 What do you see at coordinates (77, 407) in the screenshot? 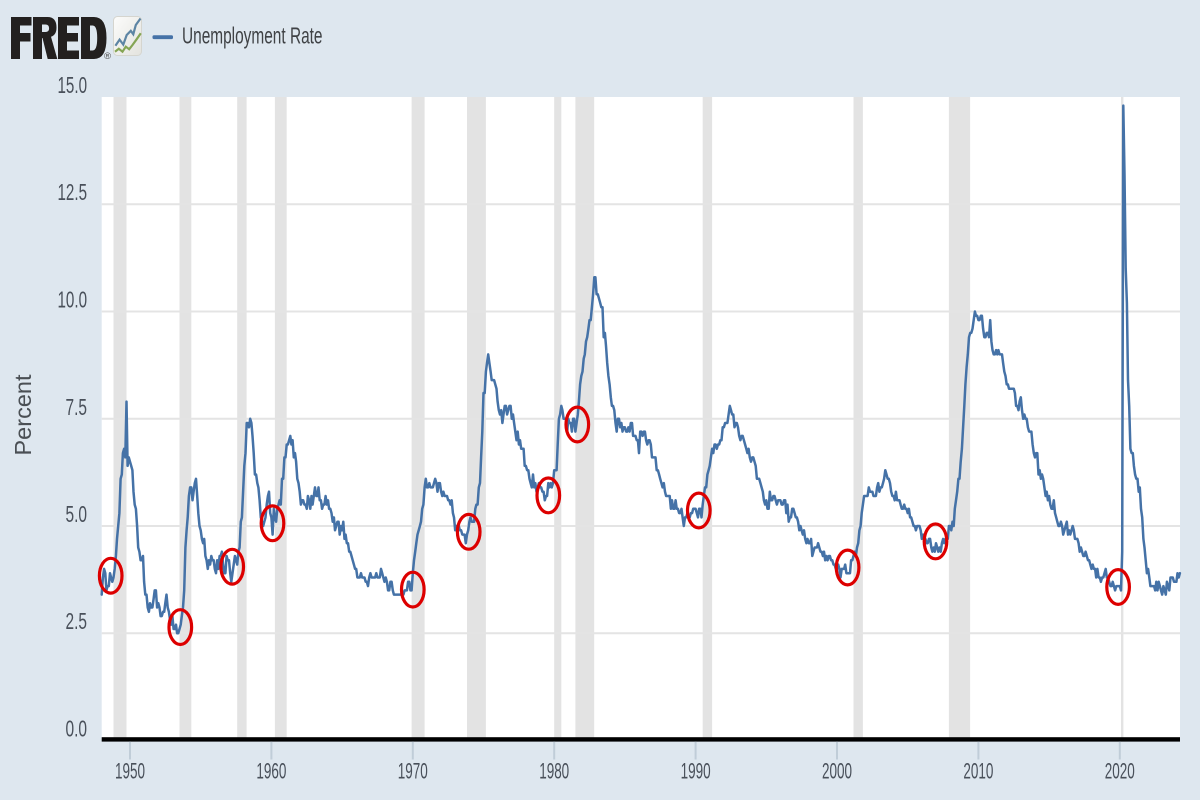
I see `svg-text: 7.5` at bounding box center [77, 407].